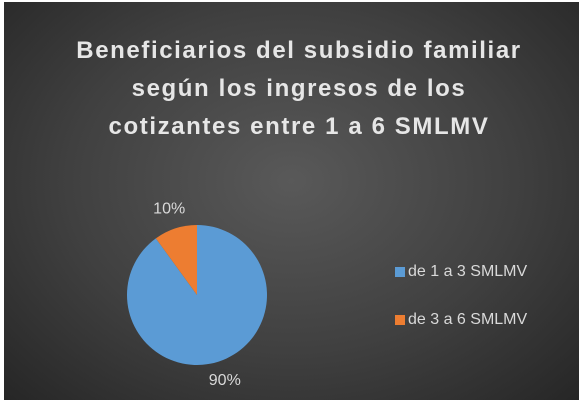  Describe the element at coordinates (468, 319) in the screenshot. I see `legend-label: de 3 a 6 SMLMV` at that location.